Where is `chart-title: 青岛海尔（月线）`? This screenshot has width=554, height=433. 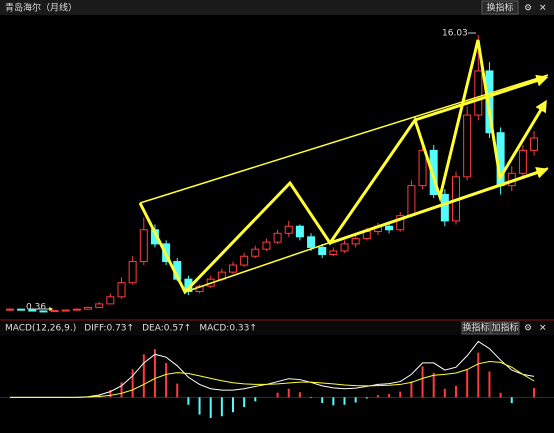 chart-title: 青岛海尔（月线） is located at coordinates (41, 8).